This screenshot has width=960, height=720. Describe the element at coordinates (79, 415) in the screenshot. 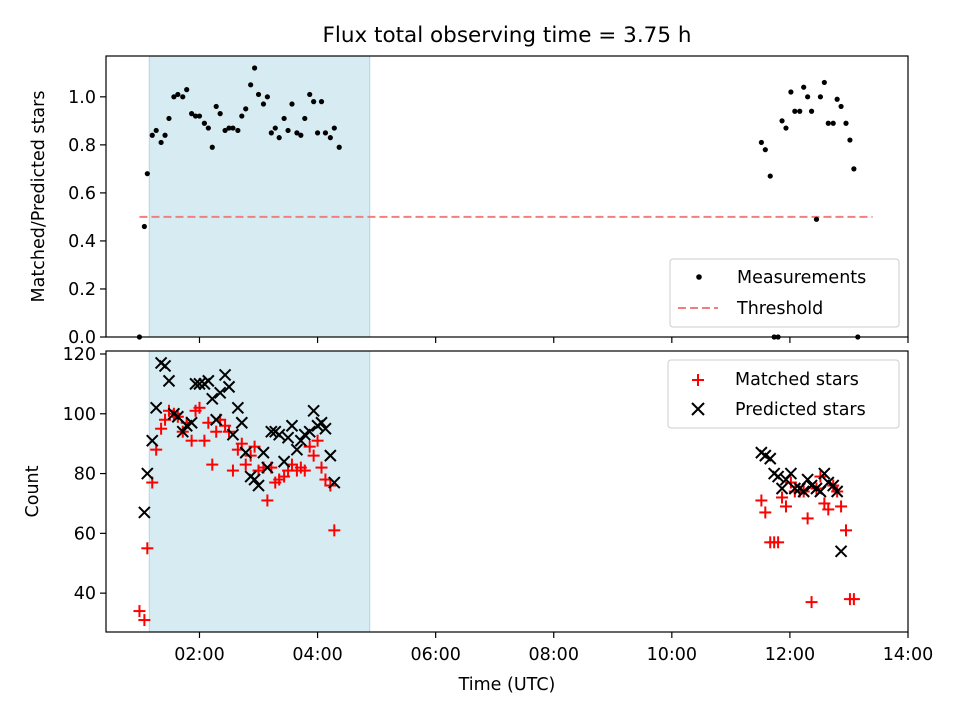

I see `bot-y-tick-label: 100` at that location.